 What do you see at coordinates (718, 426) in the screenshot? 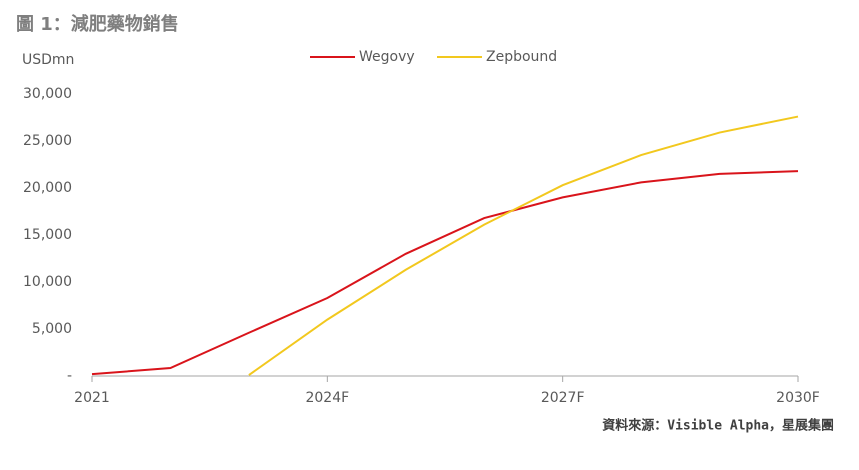
I see `source-note: 資料來源：Visible Alpha，星展集團` at bounding box center [718, 426].